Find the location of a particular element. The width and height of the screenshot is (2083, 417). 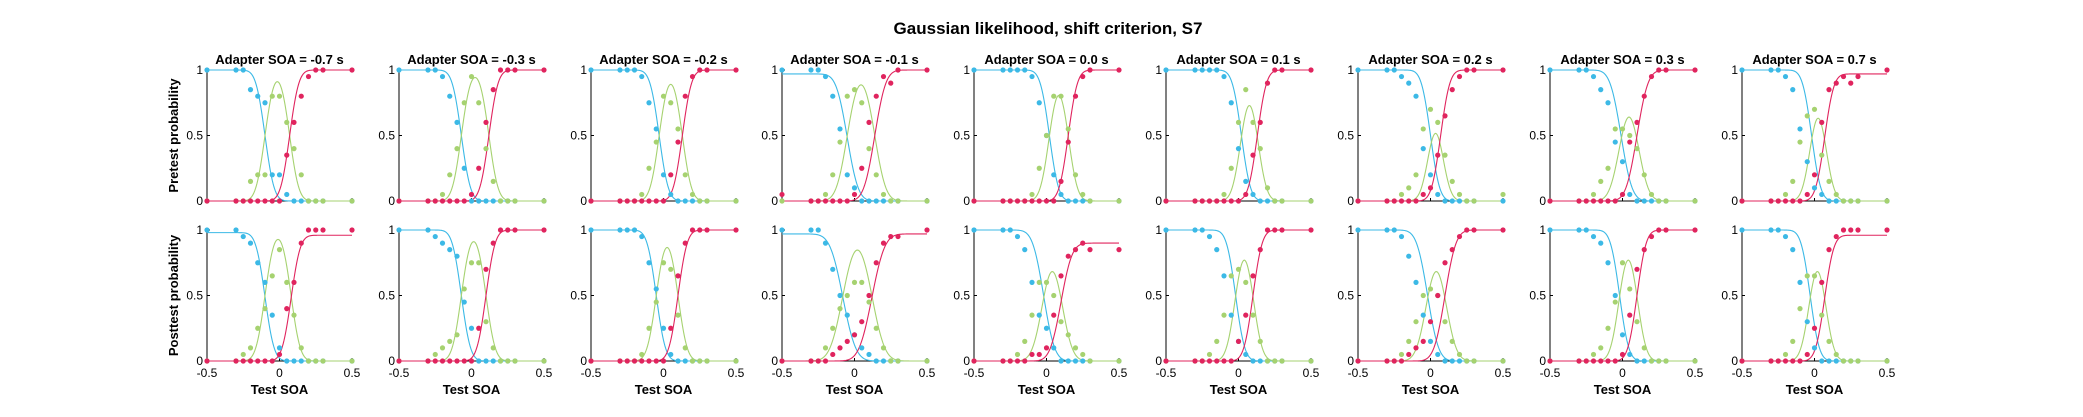

x-axis-label: Test SOA is located at coordinates (1623, 389).